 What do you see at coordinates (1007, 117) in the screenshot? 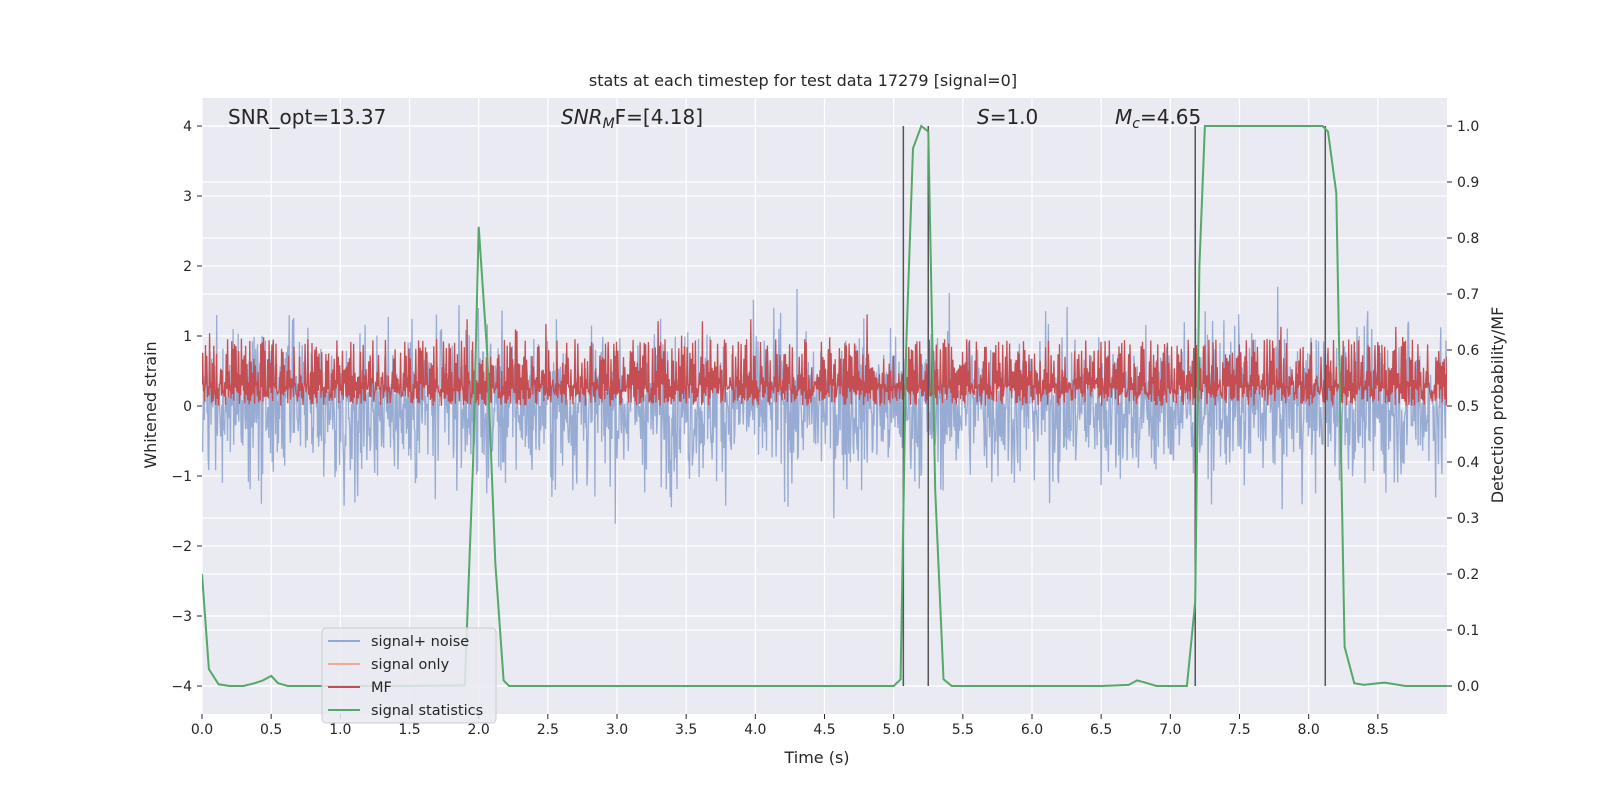
I see `annotation-s: S=1.0` at bounding box center [1007, 117].